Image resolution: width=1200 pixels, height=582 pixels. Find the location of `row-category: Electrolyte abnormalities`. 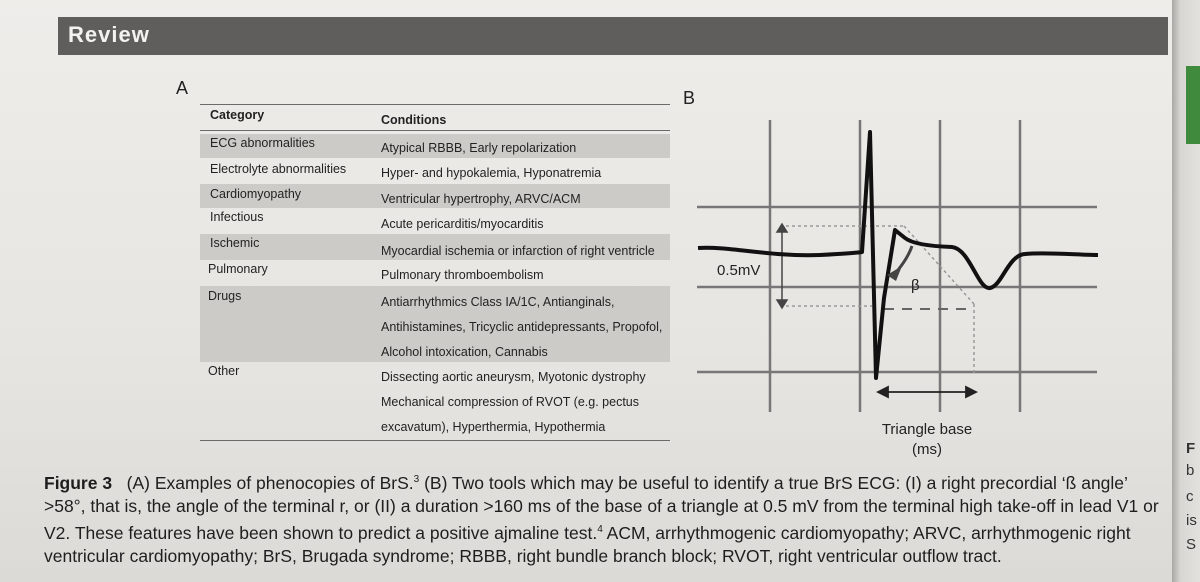

row-category: Electrolyte abnormalities is located at coordinates (278, 169).